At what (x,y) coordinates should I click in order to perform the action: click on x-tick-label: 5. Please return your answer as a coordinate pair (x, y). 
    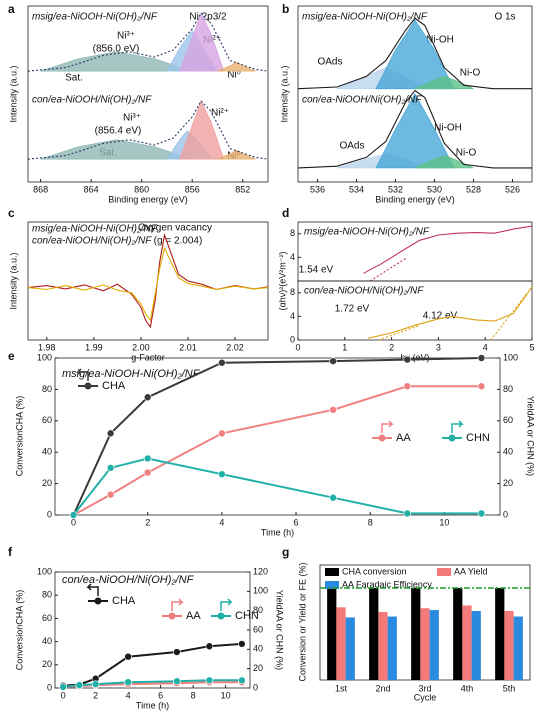
    Looking at the image, I should click on (531, 347).